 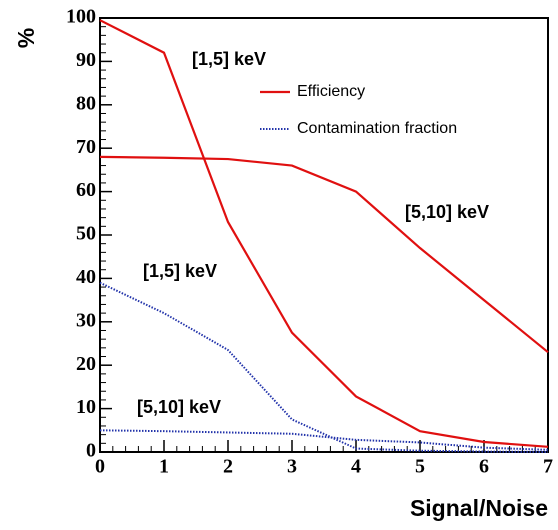 I want to click on x-tick-label: 4, so click(x=356, y=467).